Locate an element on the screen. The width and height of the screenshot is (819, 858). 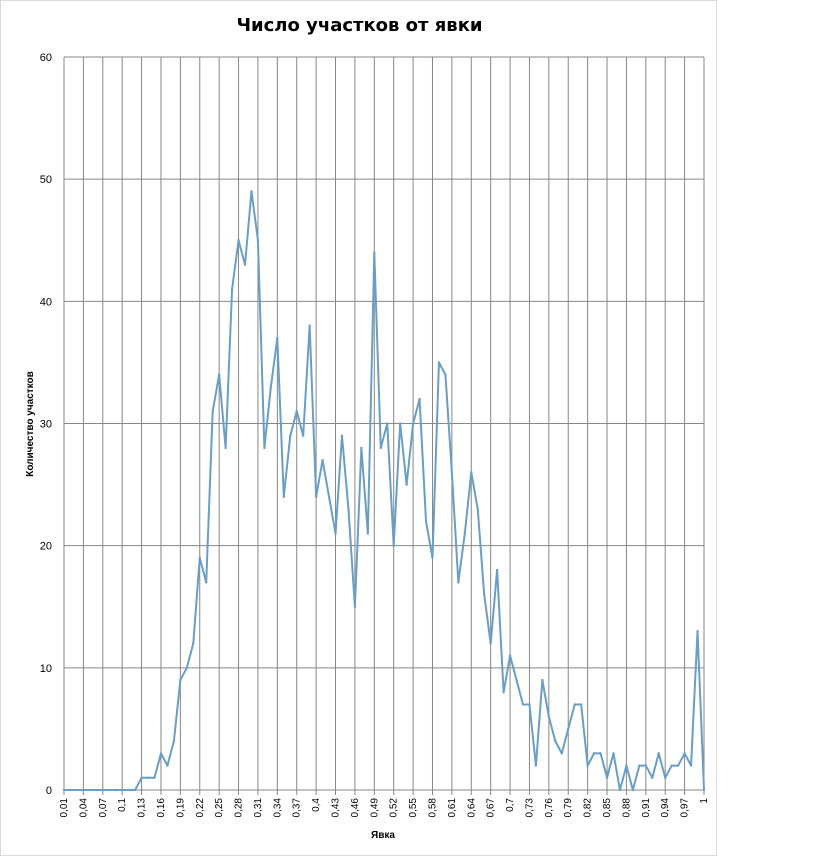
y-tick-label: 30 is located at coordinates (46, 425).